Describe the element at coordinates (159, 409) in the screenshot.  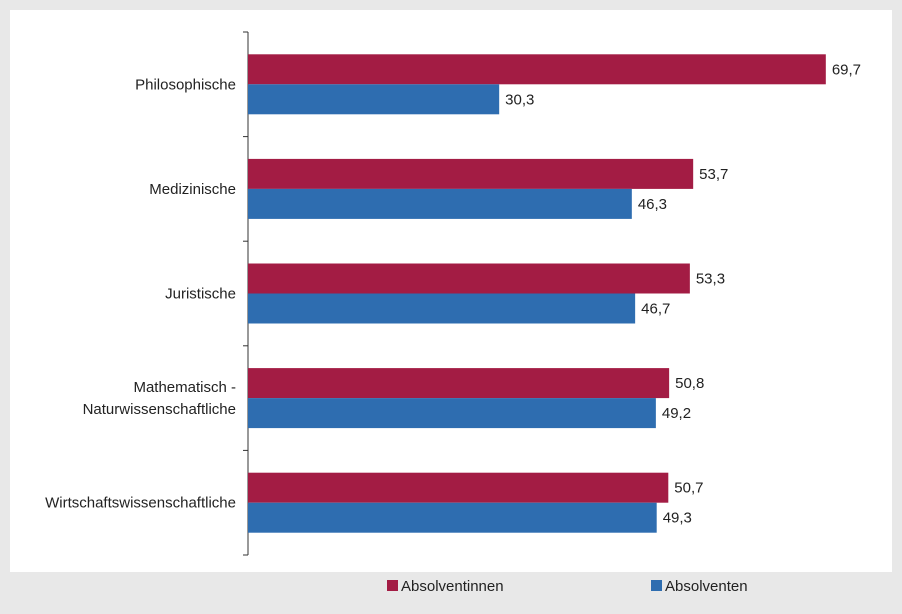
I see `category-label-line: Naturwissenschaftliche` at that location.